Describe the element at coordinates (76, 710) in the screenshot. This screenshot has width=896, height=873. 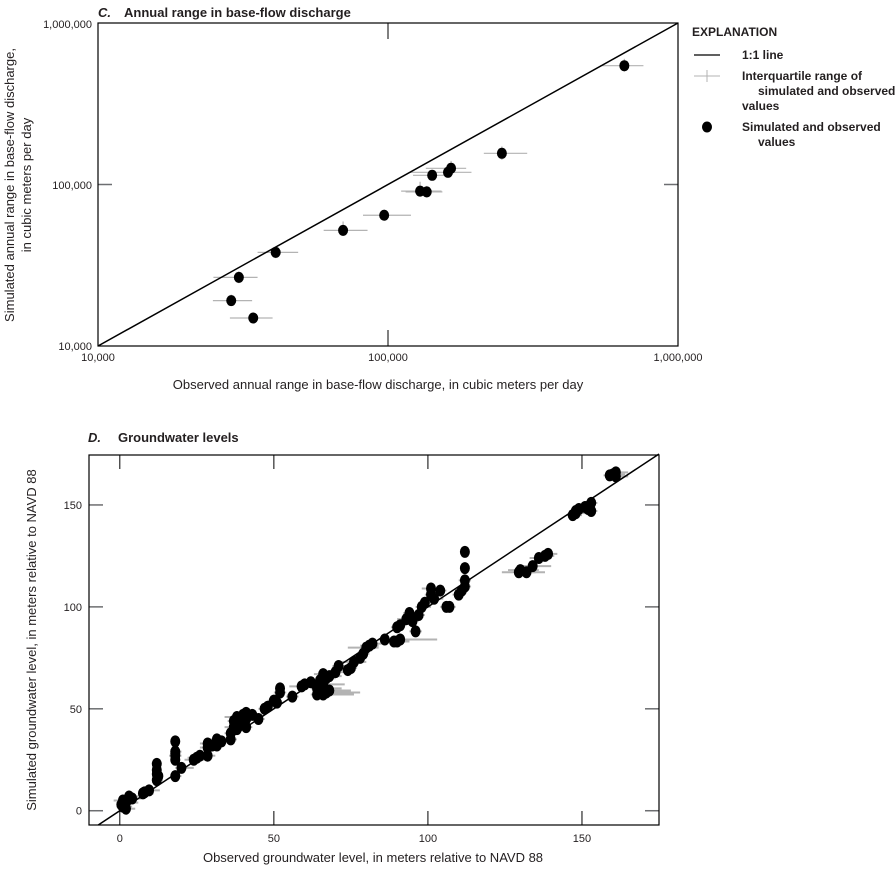
I see `chart-d-ytick-label: 50` at that location.